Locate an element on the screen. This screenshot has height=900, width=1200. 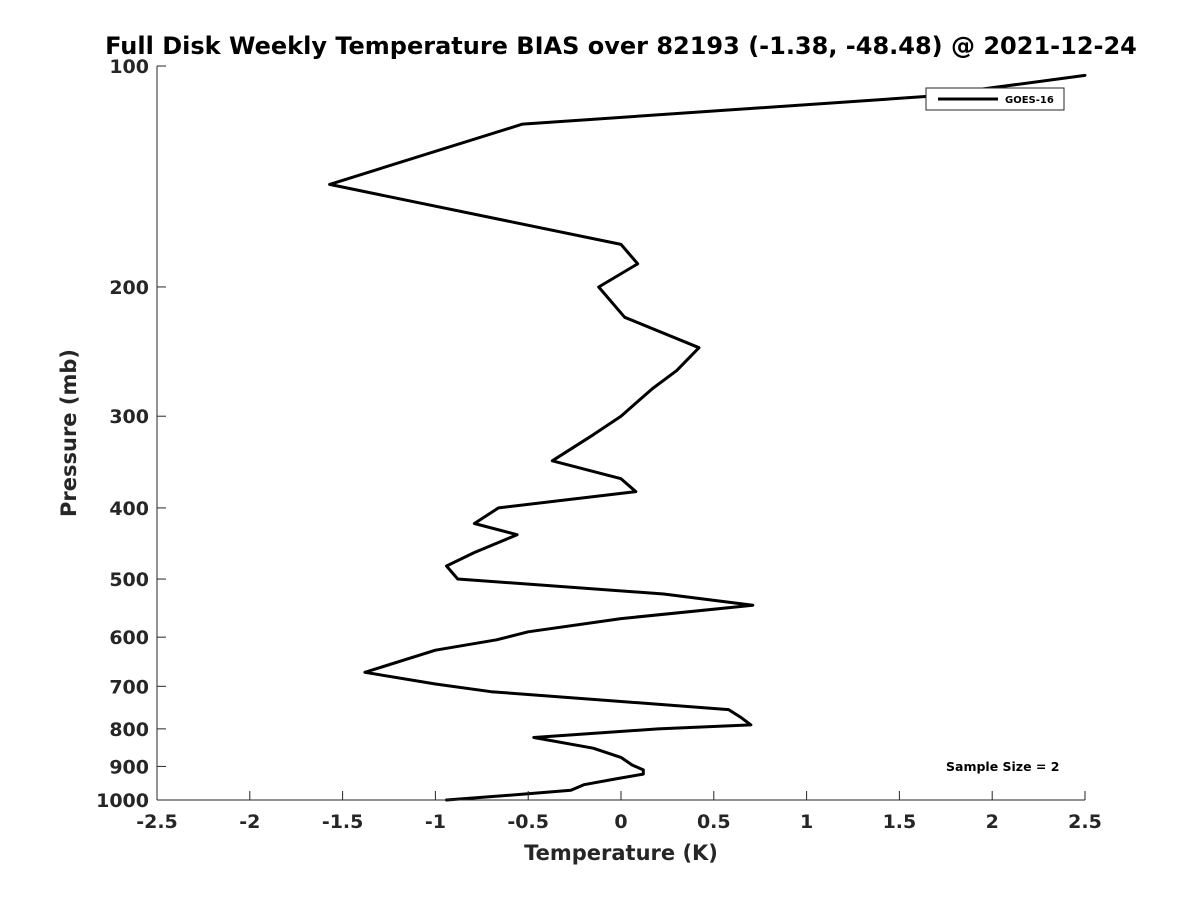
x-tick-label: 1.5 is located at coordinates (900, 822).